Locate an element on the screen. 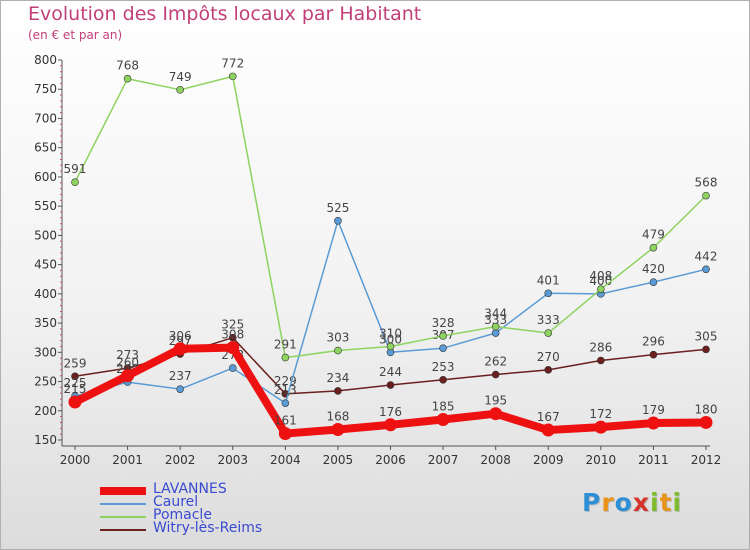  legend-item-lavannes: LAVANNES is located at coordinates (210, 489).